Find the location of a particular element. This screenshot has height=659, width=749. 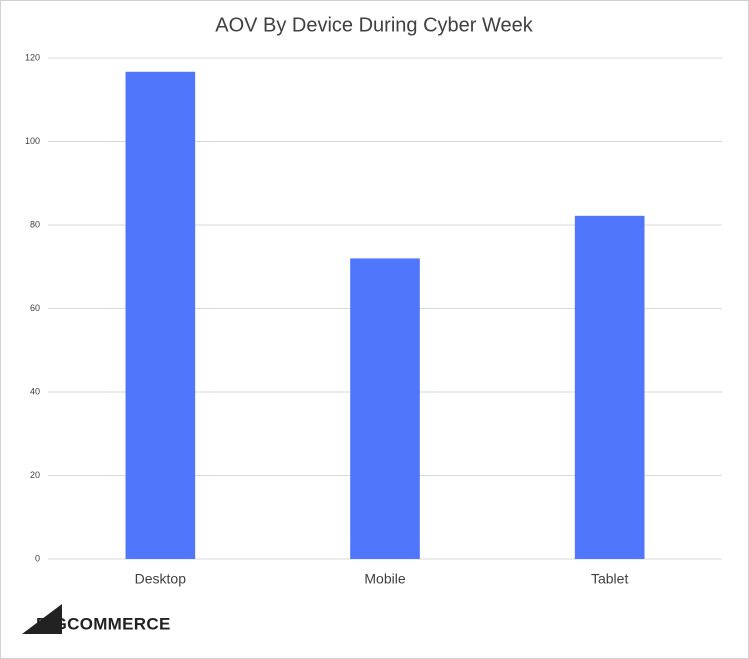

x-tick-label: Desktop is located at coordinates (161, 579).